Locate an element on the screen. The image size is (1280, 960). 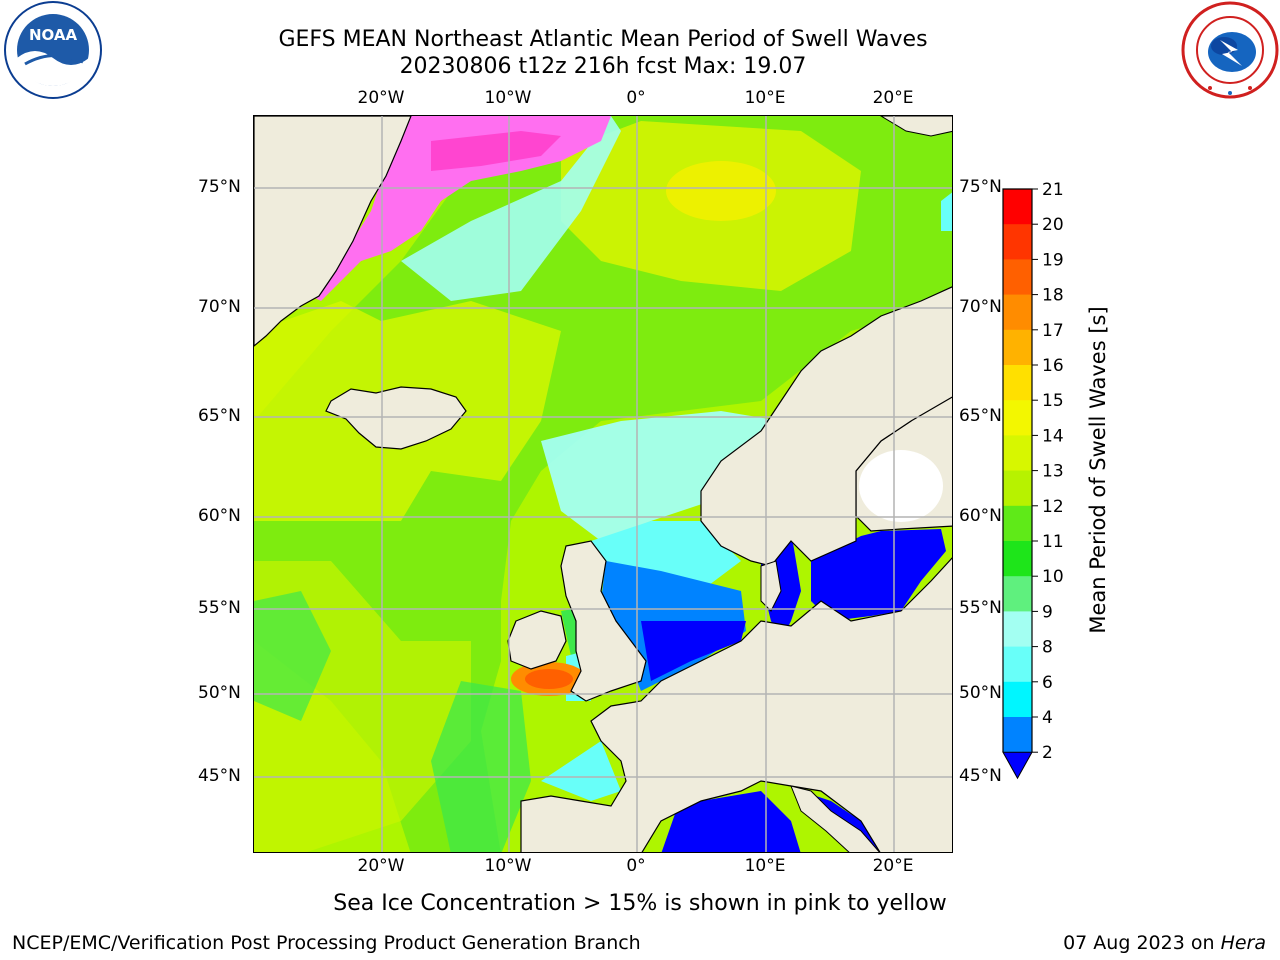
lon-label-top: 10°W is located at coordinates (508, 98).